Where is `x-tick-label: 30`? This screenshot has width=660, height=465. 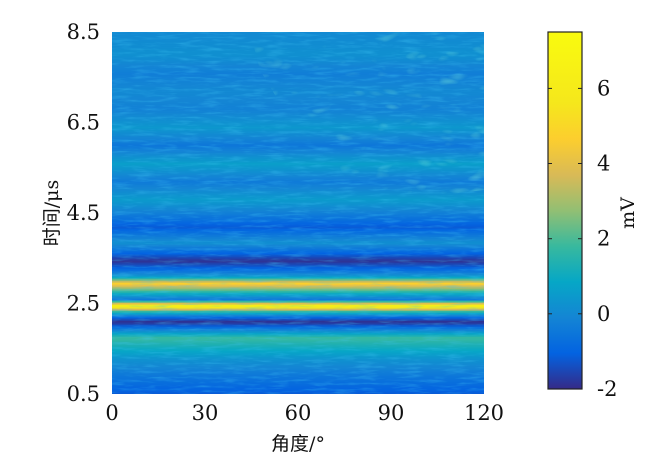
x-tick-label: 30 is located at coordinates (205, 413).